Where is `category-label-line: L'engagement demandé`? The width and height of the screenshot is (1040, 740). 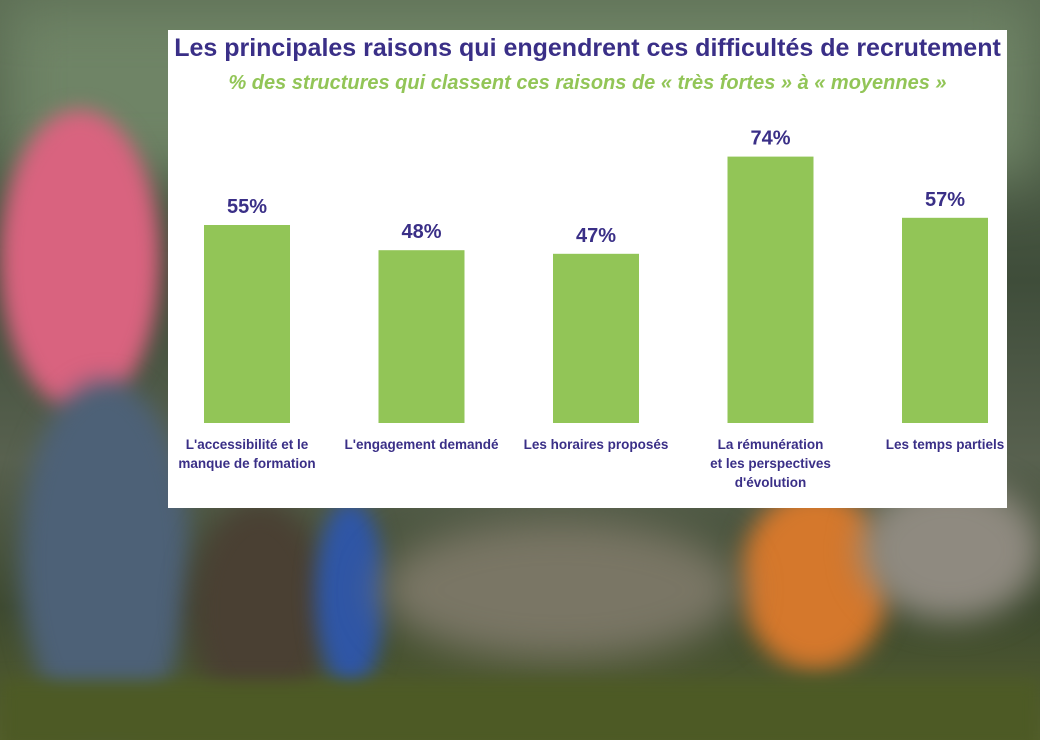 category-label-line: L'engagement demandé is located at coordinates (422, 444).